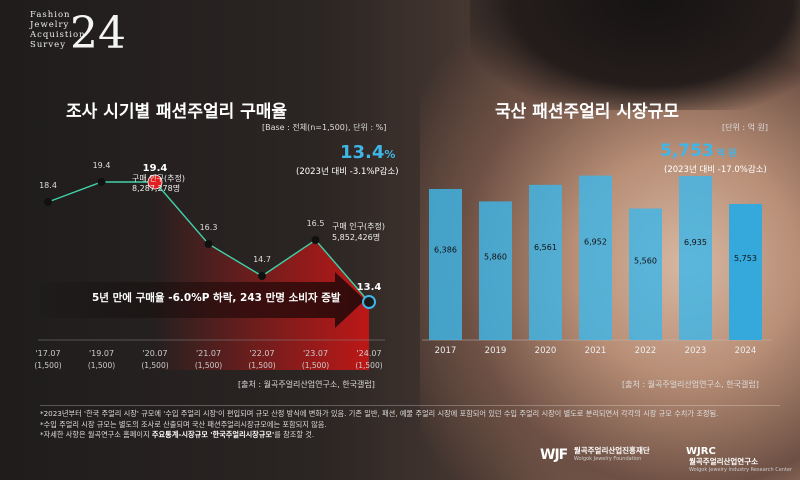 Image resolution: width=800 pixels, height=480 pixels. What do you see at coordinates (369, 302) in the screenshot?
I see `data-point-highlight-latest` at bounding box center [369, 302].